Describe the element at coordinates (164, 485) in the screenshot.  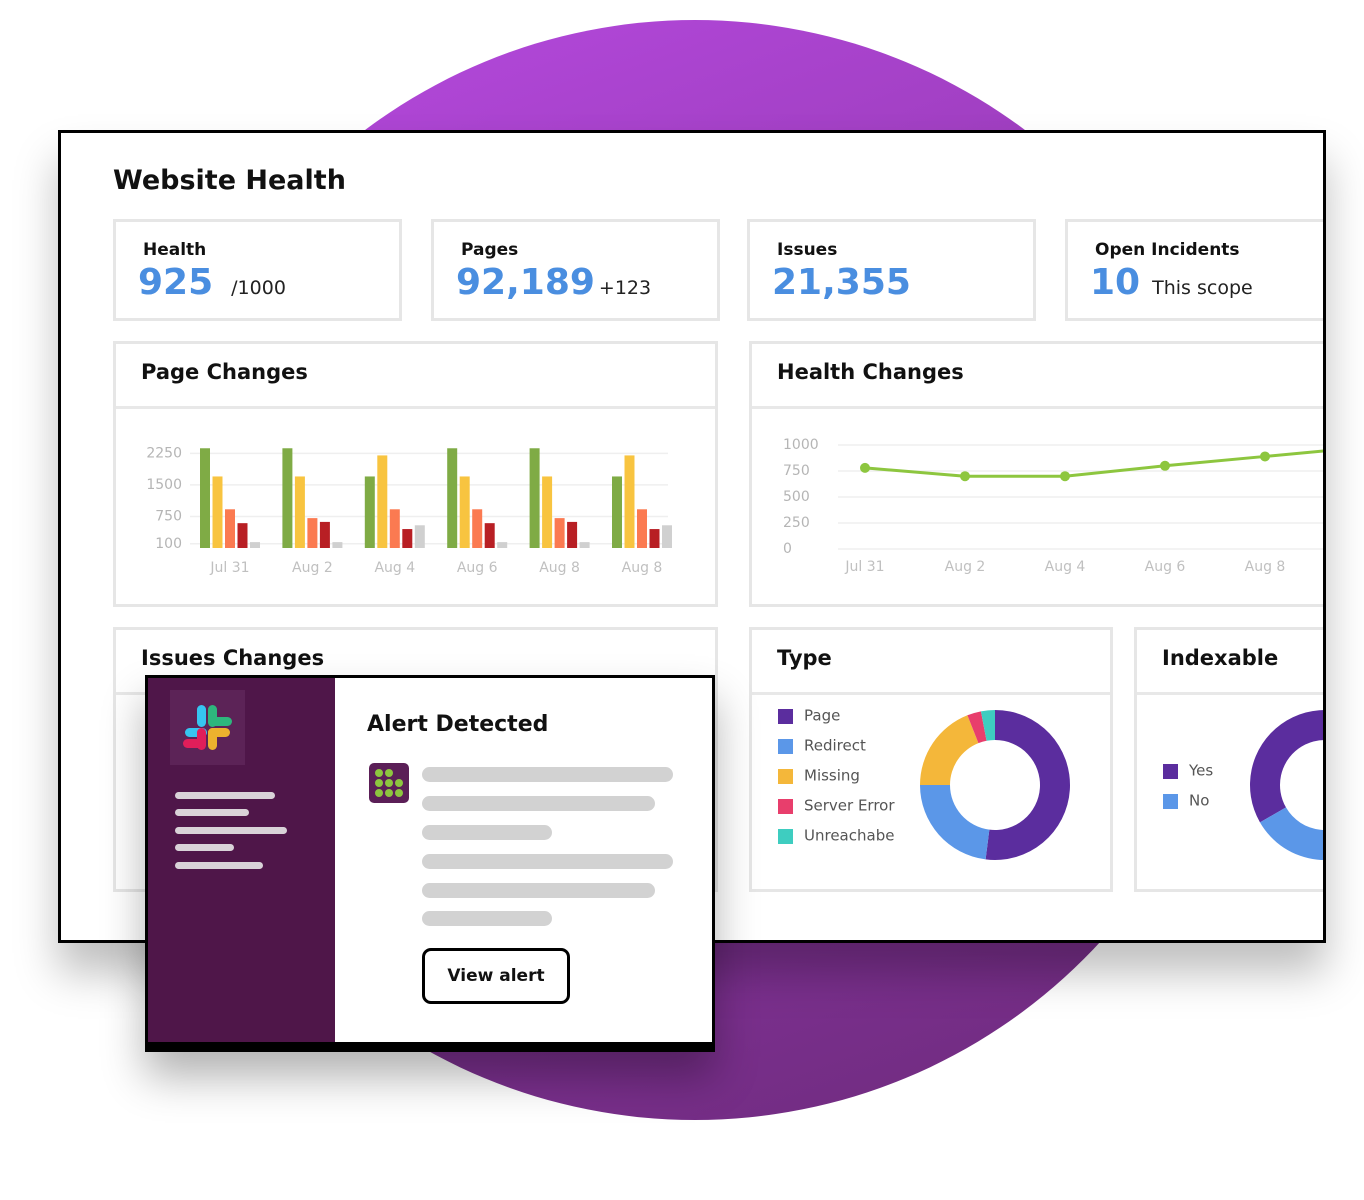
I see `y-tick-label: 1500` at that location.